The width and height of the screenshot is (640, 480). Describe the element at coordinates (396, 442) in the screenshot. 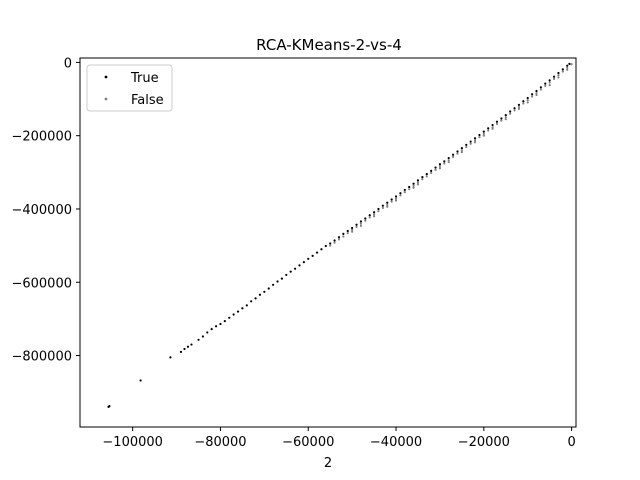

I see `x-tick-label: −40000` at that location.